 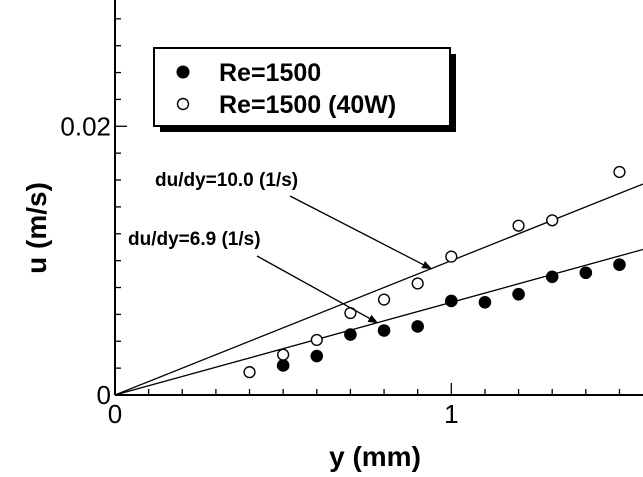 What do you see at coordinates (104, 395) in the screenshot?
I see `y-tick-label: 0` at bounding box center [104, 395].